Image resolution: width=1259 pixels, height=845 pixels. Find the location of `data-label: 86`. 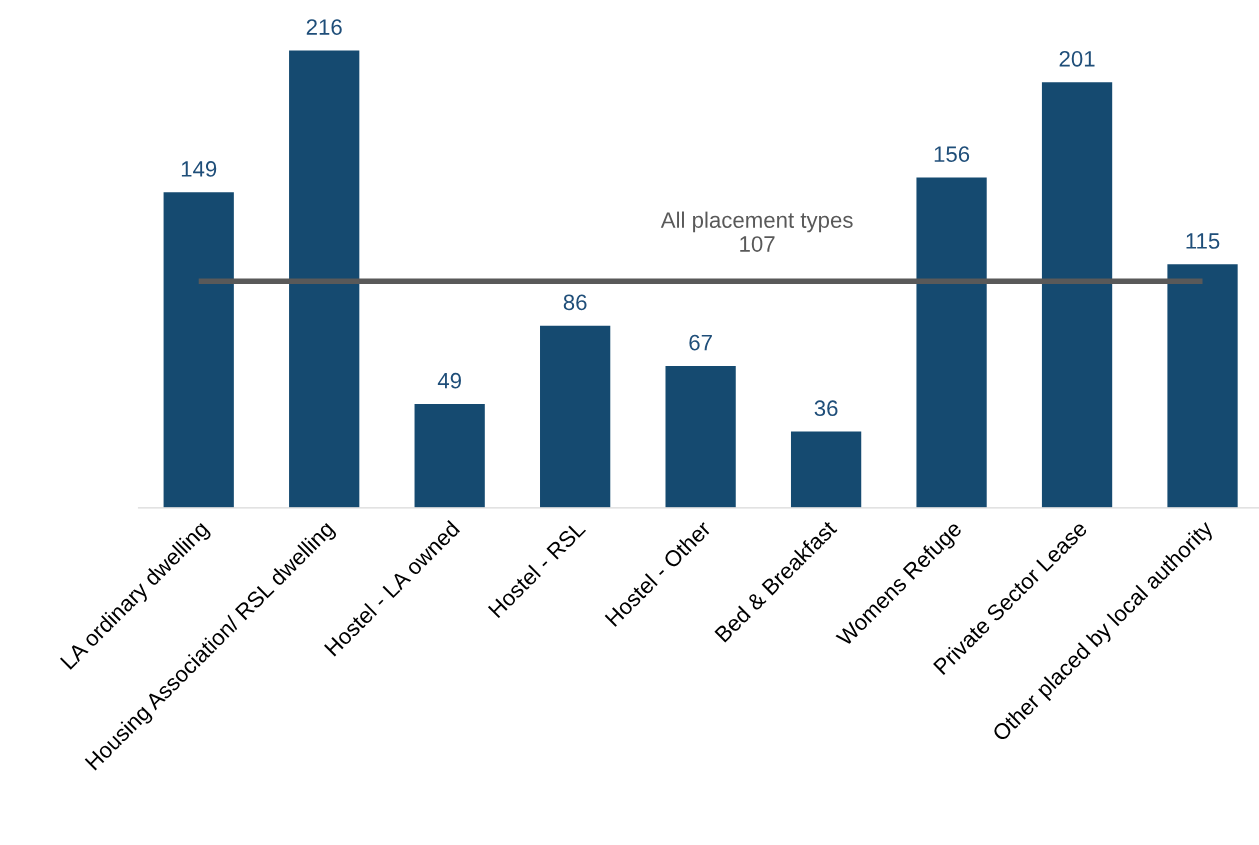

data-label: 86 is located at coordinates (575, 302).